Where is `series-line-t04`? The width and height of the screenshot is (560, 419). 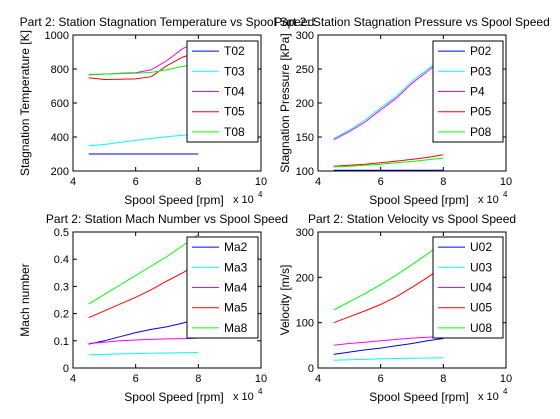 series-line-t04 is located at coordinates (143, 58).